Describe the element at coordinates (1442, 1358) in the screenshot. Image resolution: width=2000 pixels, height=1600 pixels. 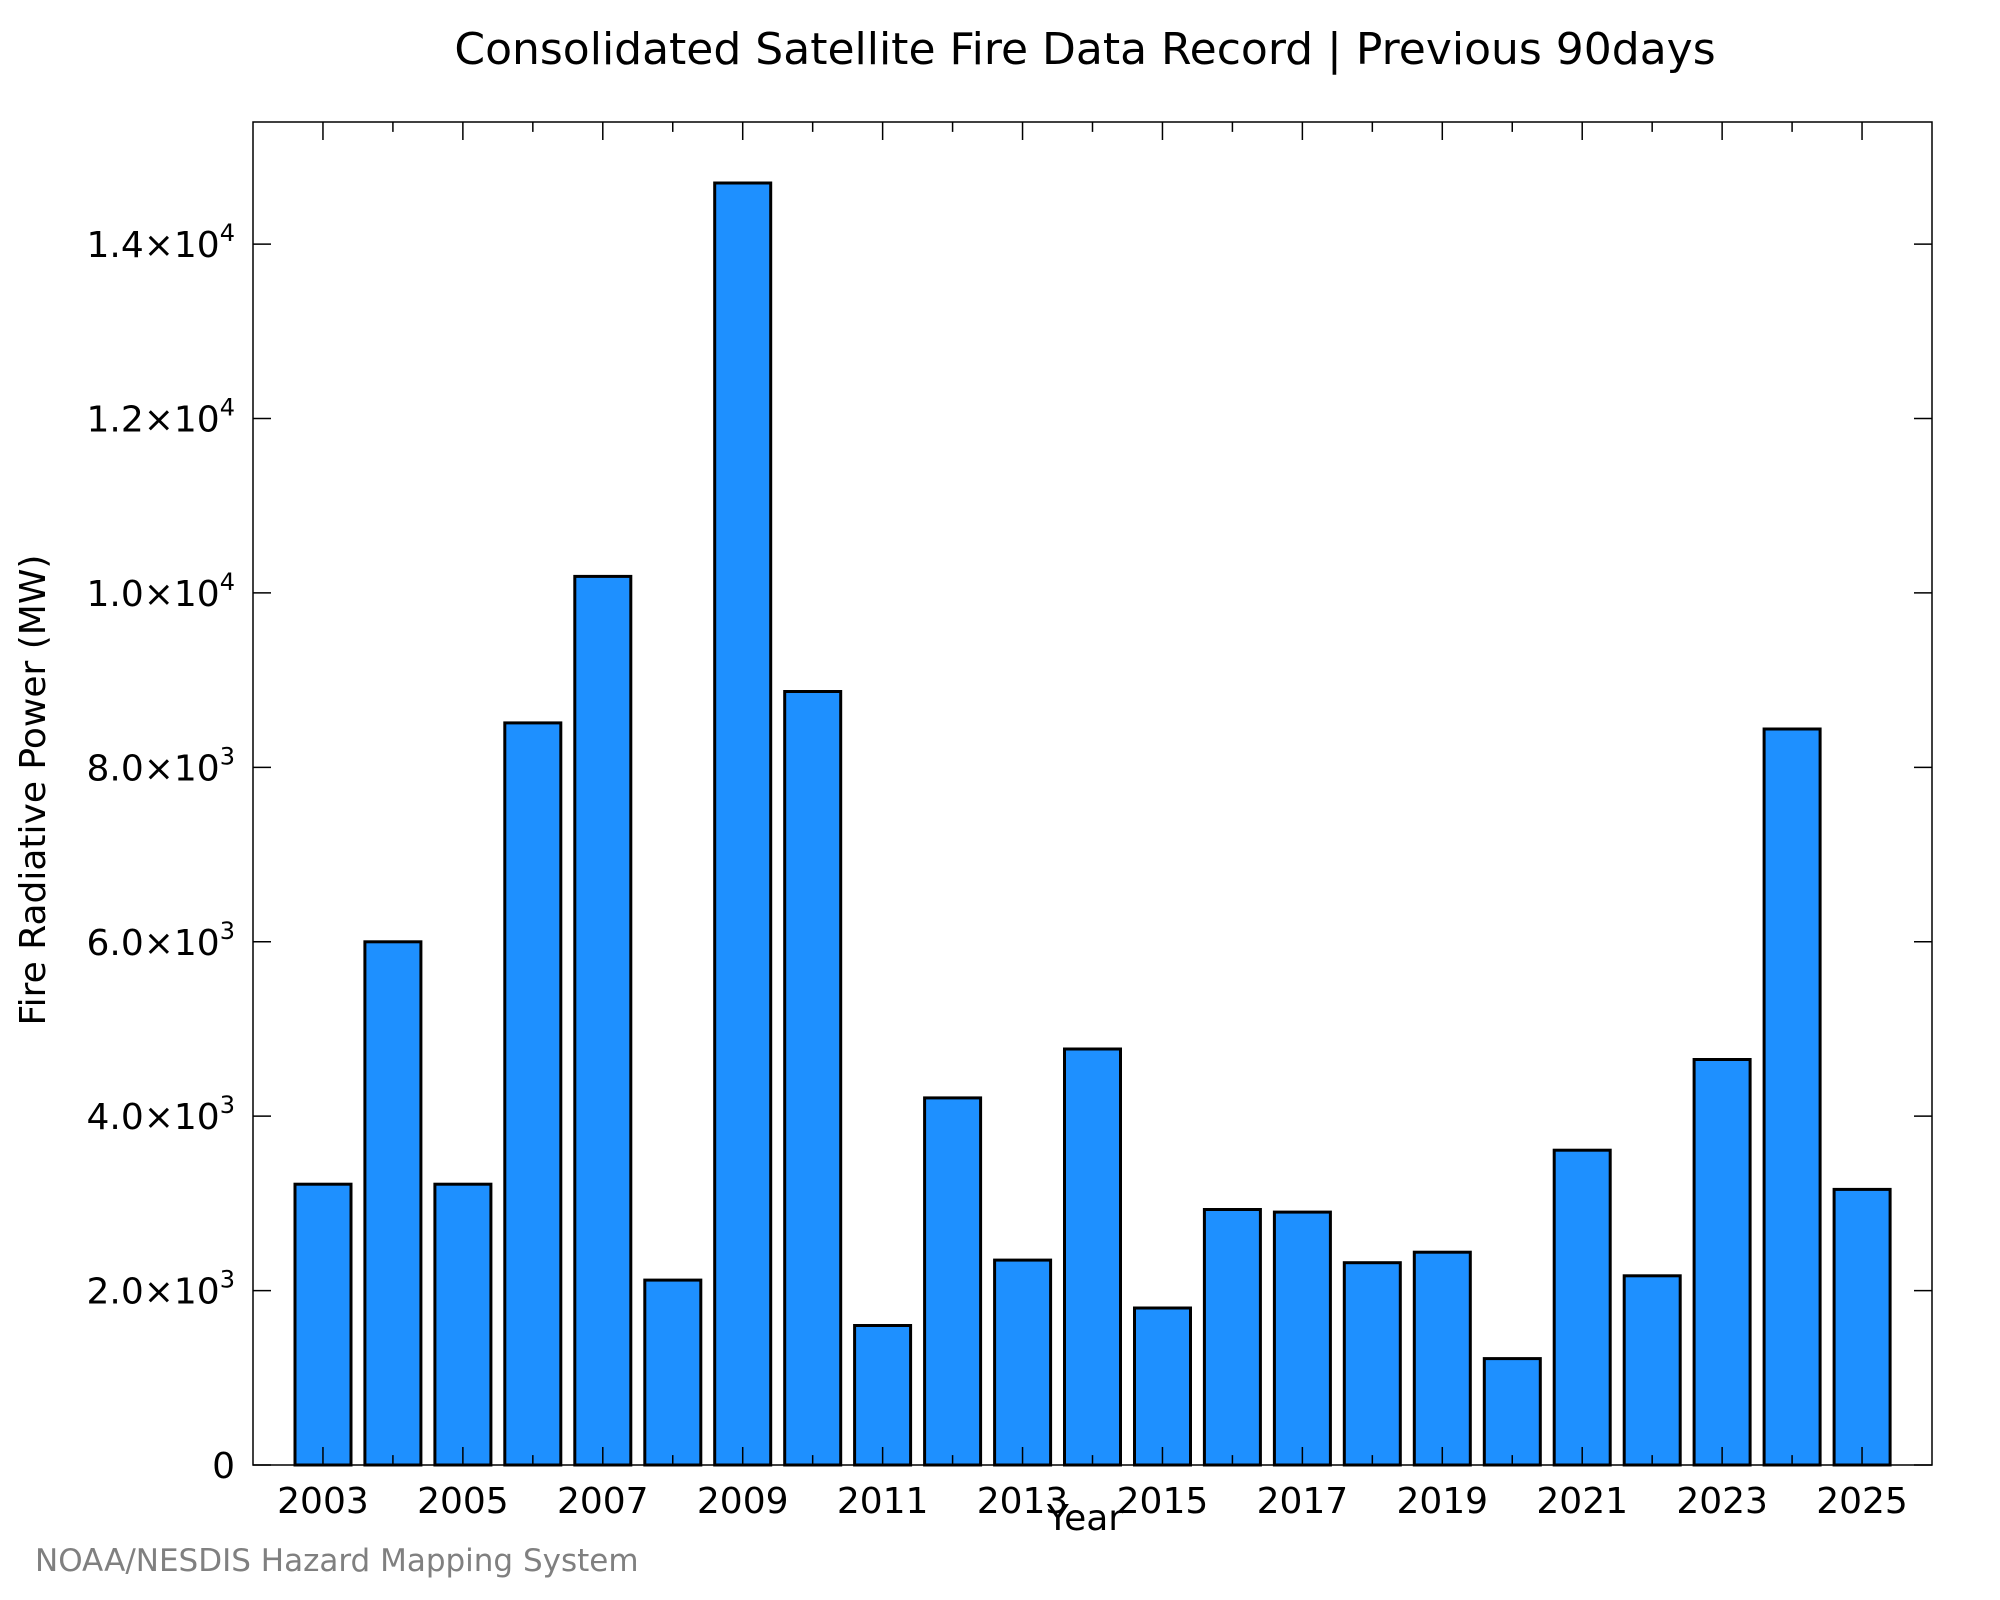
I see `bar-2019` at that location.